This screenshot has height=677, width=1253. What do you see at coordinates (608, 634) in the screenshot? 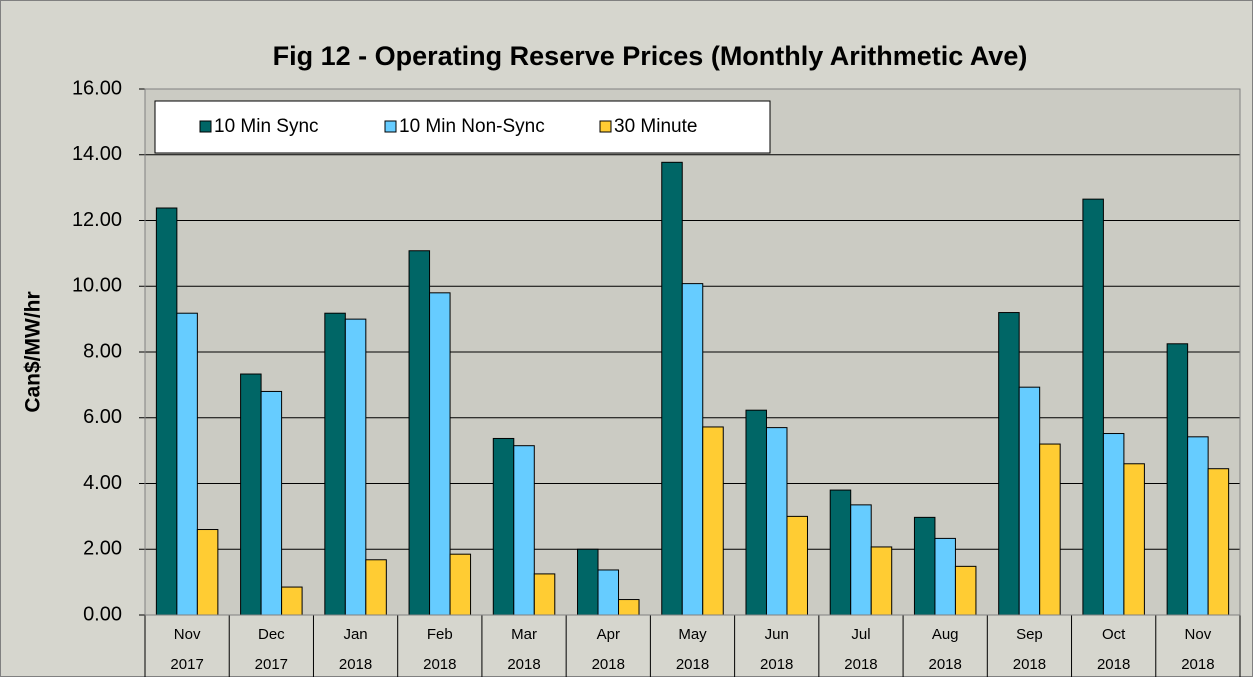
I see `x-tick-label: Apr` at bounding box center [608, 634].